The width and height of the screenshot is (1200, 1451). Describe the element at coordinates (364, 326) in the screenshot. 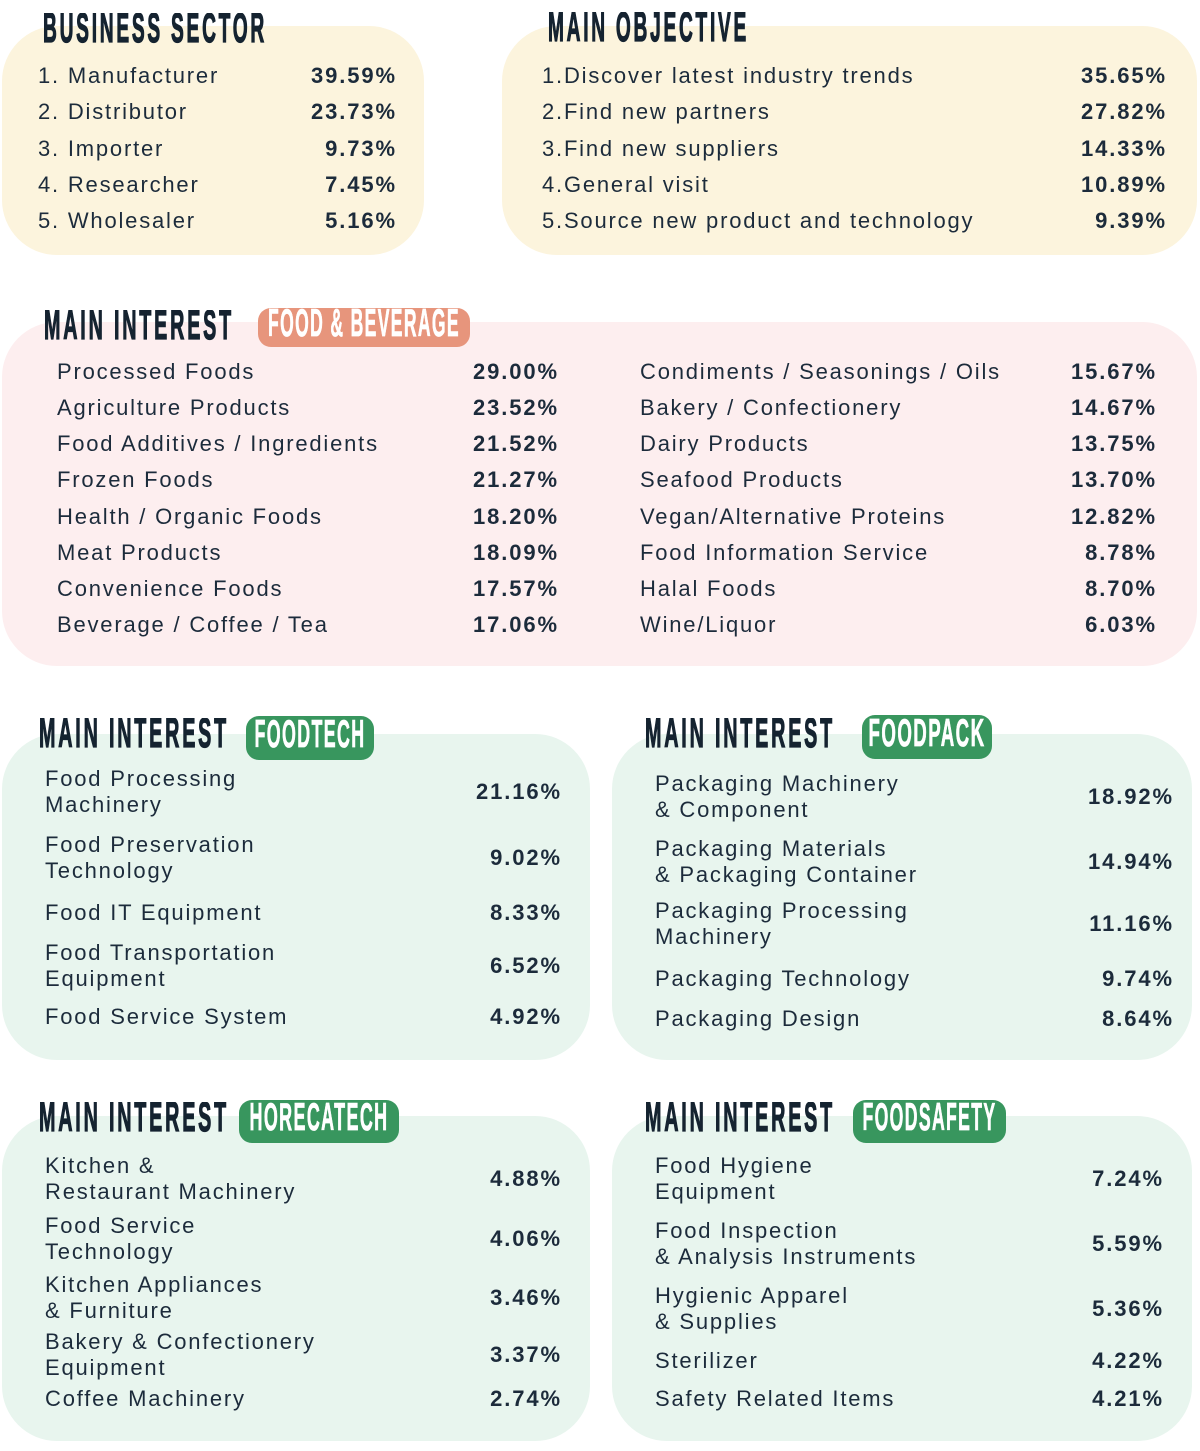

I see `svg-text: FOOD & BEVERAGE` at that location.